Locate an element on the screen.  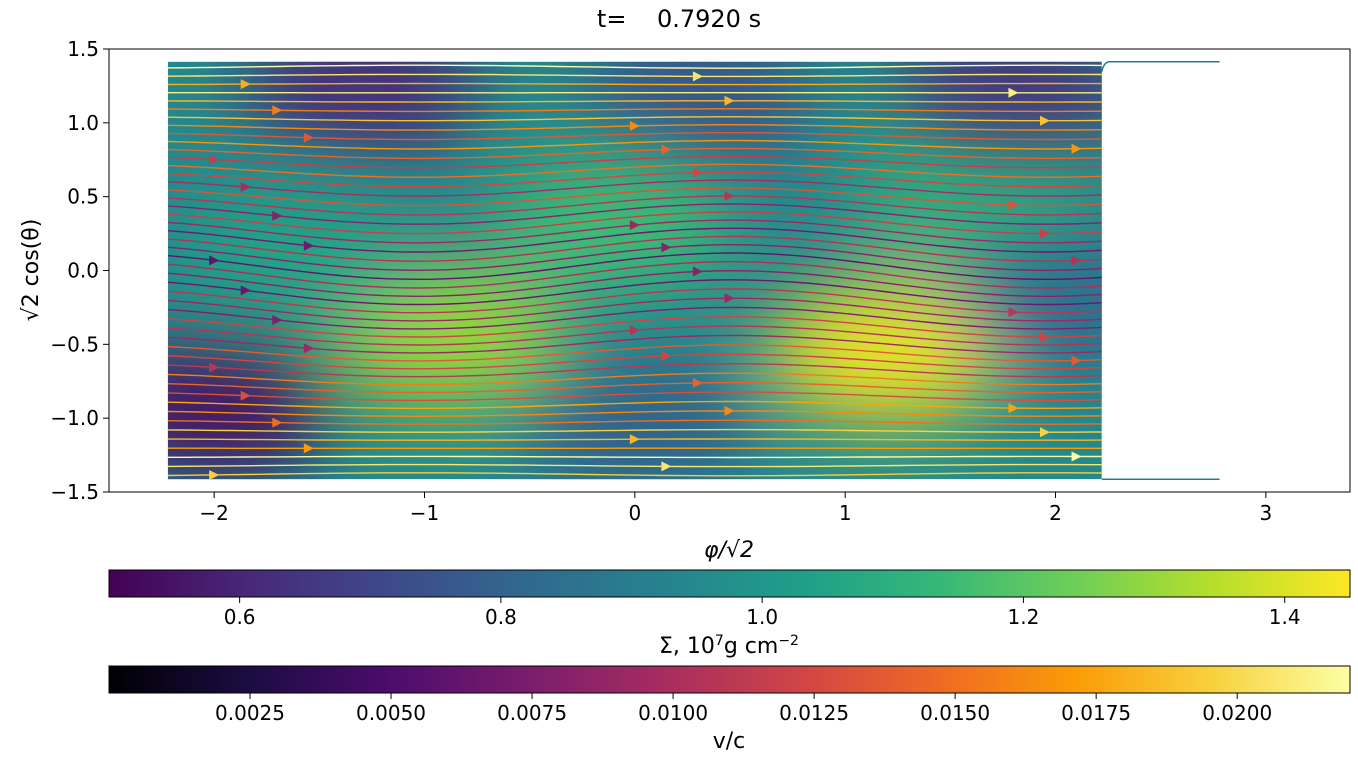
colorbar-tick-label: 0.6 is located at coordinates (240, 617).